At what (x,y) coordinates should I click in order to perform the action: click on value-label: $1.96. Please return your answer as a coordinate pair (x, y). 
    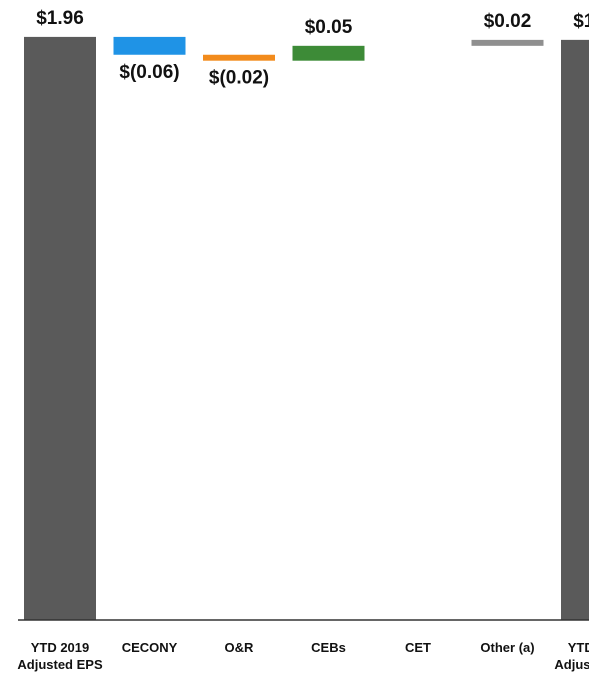
    Looking at the image, I should click on (60, 18).